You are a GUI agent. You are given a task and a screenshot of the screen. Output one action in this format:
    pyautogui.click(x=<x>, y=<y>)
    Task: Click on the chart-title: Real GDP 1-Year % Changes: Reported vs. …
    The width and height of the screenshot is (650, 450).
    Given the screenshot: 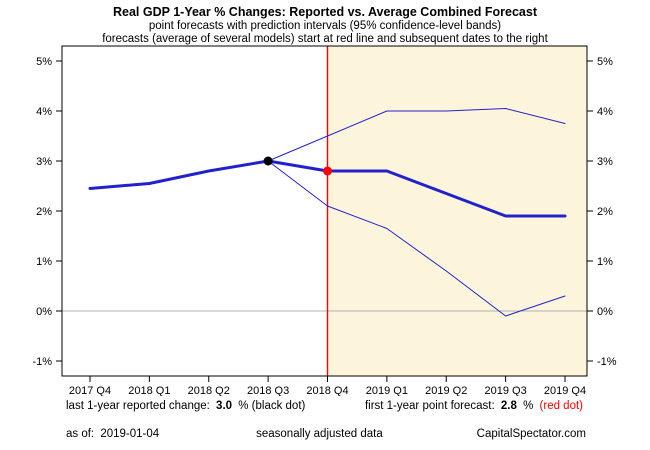 What is the action you would take?
    pyautogui.click(x=325, y=12)
    